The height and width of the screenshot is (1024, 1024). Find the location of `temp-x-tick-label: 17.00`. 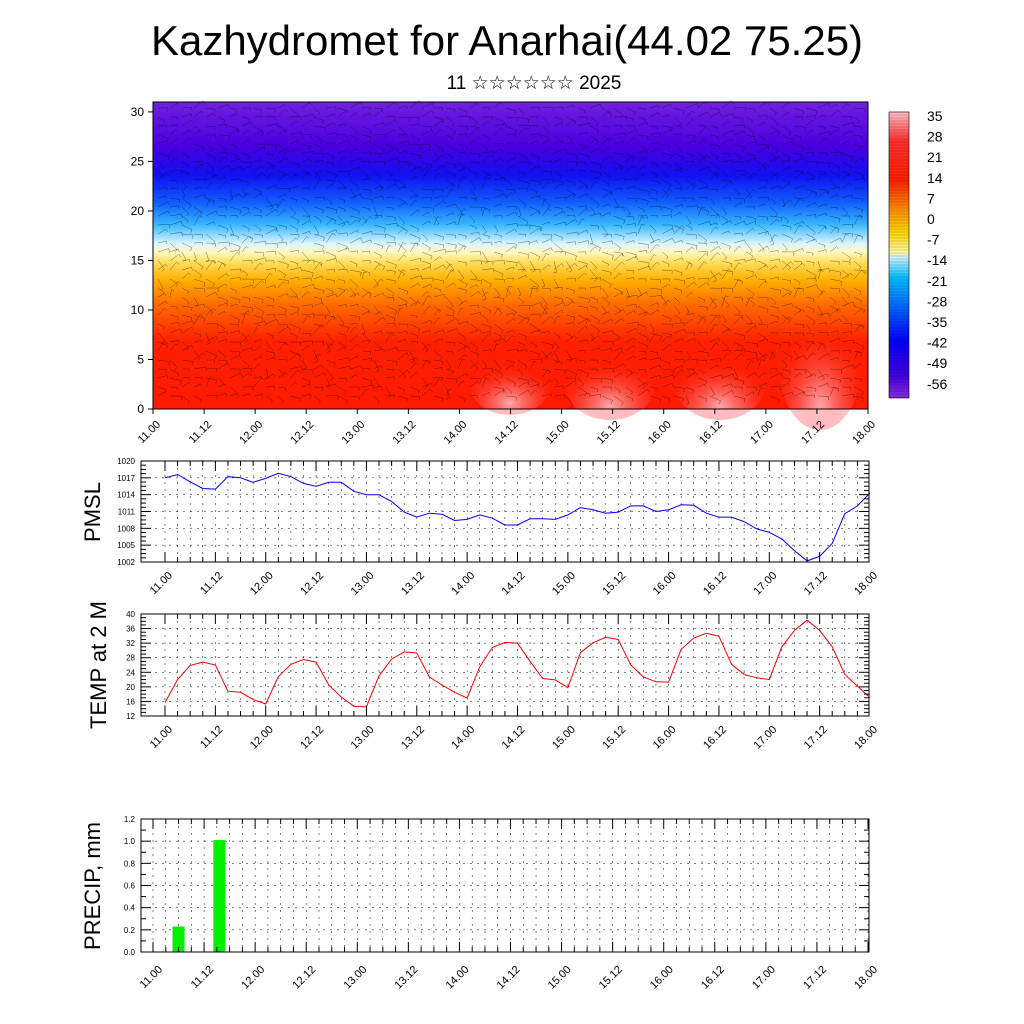

temp-x-tick-label: 17.00 is located at coordinates (765, 738).